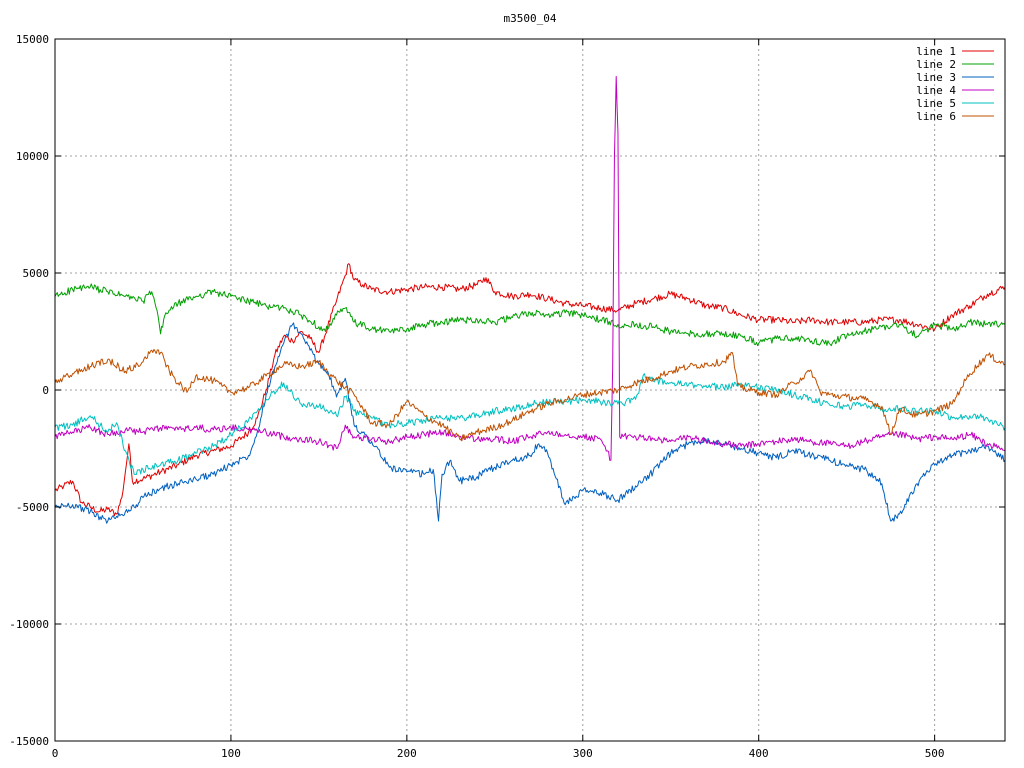  What do you see at coordinates (29, 741) in the screenshot?
I see `y-tick-label: -15000` at bounding box center [29, 741].